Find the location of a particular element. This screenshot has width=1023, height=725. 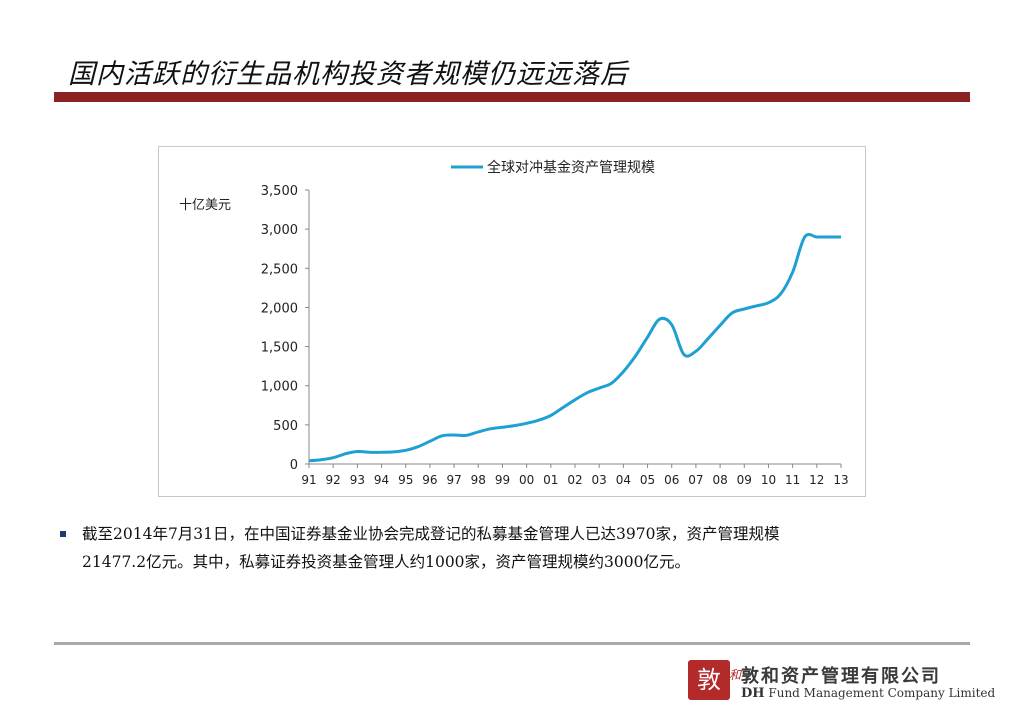

x-tick-label: 02 is located at coordinates (574, 480).